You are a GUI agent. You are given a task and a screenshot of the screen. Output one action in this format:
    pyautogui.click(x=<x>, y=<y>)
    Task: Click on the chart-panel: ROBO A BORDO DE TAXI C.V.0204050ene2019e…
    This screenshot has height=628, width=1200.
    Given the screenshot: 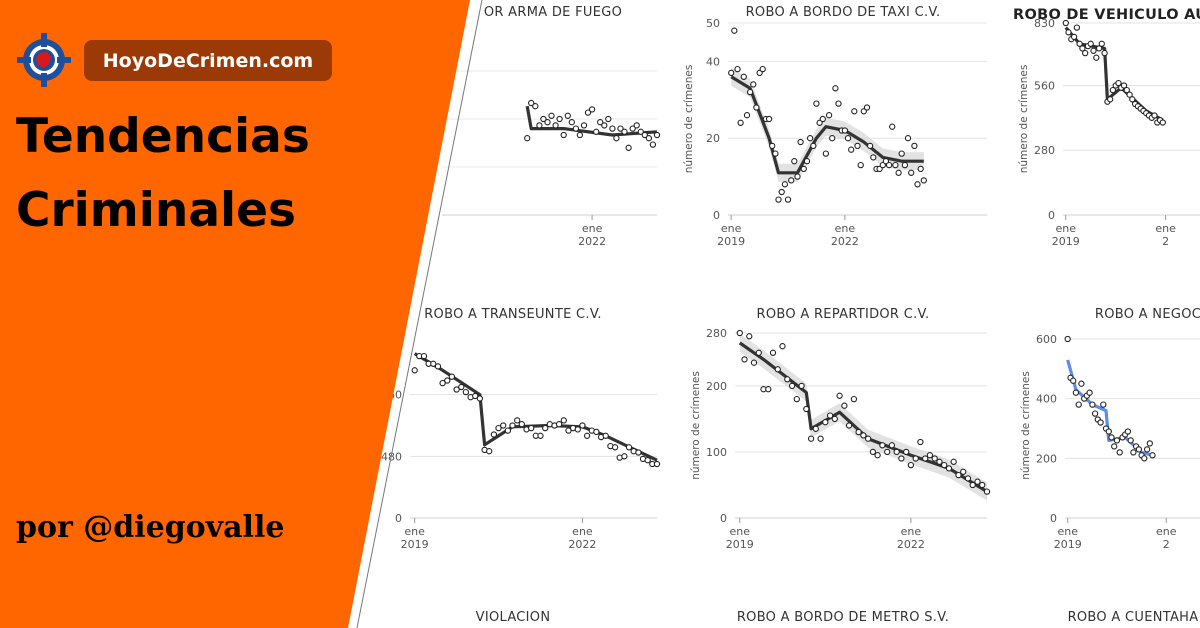 What is the action you would take?
    pyautogui.click(x=835, y=126)
    